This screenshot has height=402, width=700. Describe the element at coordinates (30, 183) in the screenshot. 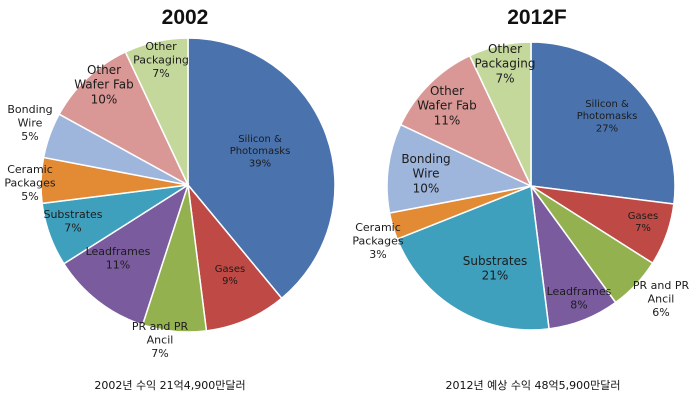

I see `slice-label: Ceramic Packages 5%` at that location.